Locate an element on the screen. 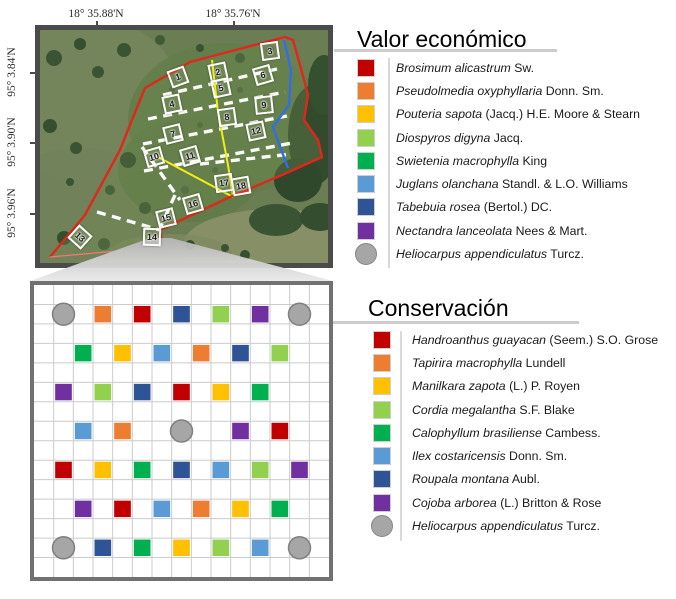  species-label: Calophyllum brasiliense Cambess. is located at coordinates (506, 432).